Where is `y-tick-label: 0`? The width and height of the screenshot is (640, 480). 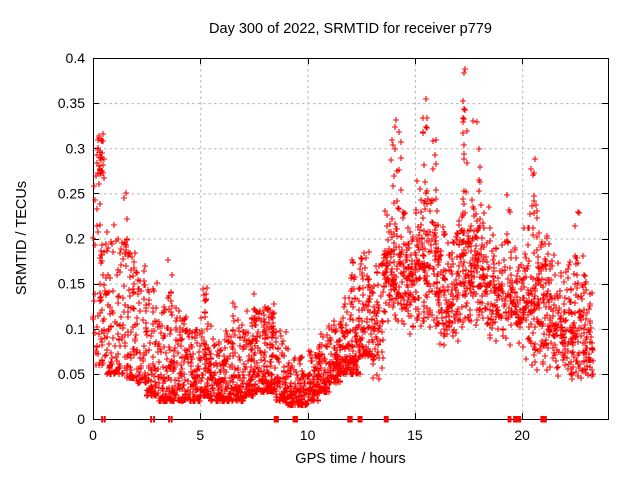 y-tick-label: 0 is located at coordinates (81, 419).